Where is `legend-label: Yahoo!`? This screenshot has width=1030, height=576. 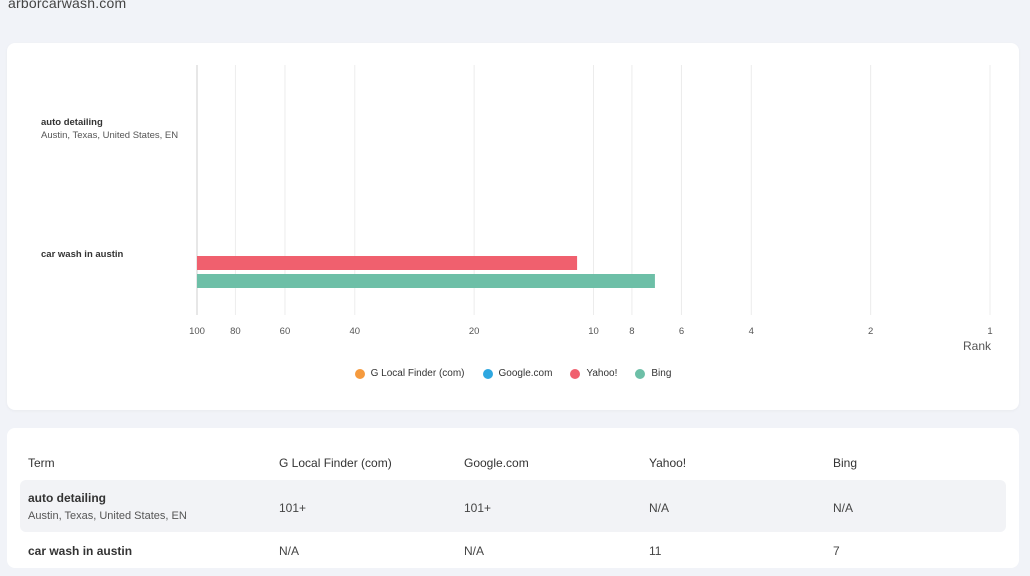 legend-label: Yahoo! is located at coordinates (602, 373).